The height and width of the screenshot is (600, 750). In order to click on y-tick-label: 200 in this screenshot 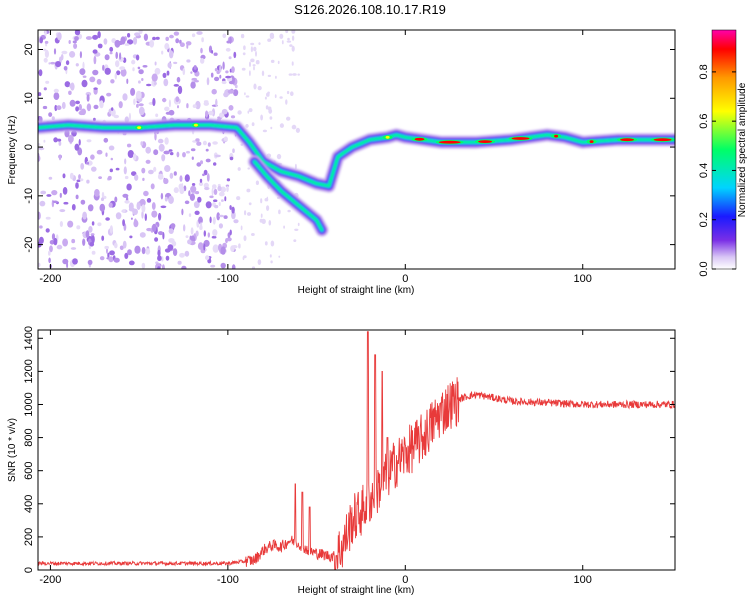, I will do `click(29, 537)`.